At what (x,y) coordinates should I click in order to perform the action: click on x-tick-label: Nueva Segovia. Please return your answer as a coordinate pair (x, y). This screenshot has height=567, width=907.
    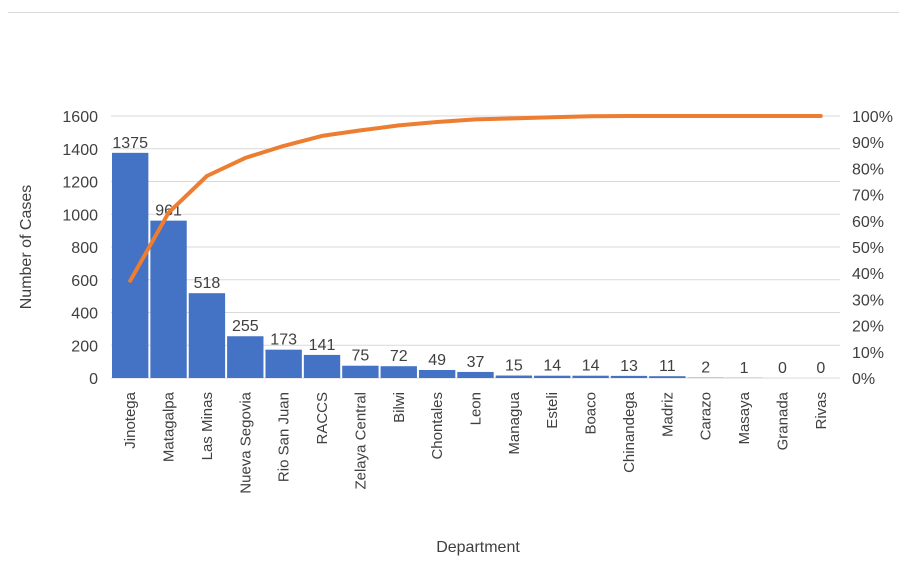
    Looking at the image, I should click on (245, 442).